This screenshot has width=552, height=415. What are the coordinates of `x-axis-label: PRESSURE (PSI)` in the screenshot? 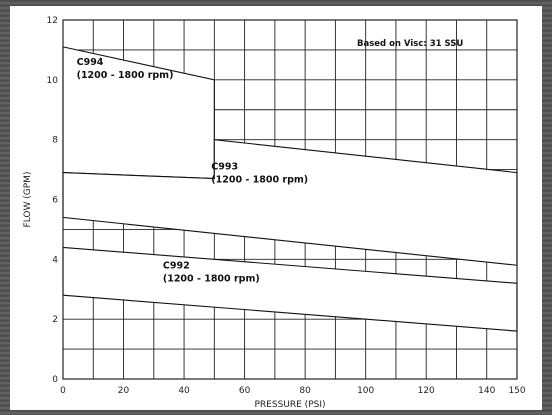 It's located at (290, 405).